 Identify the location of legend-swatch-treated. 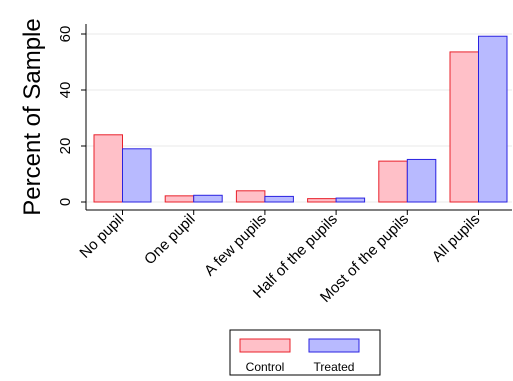
(334, 345).